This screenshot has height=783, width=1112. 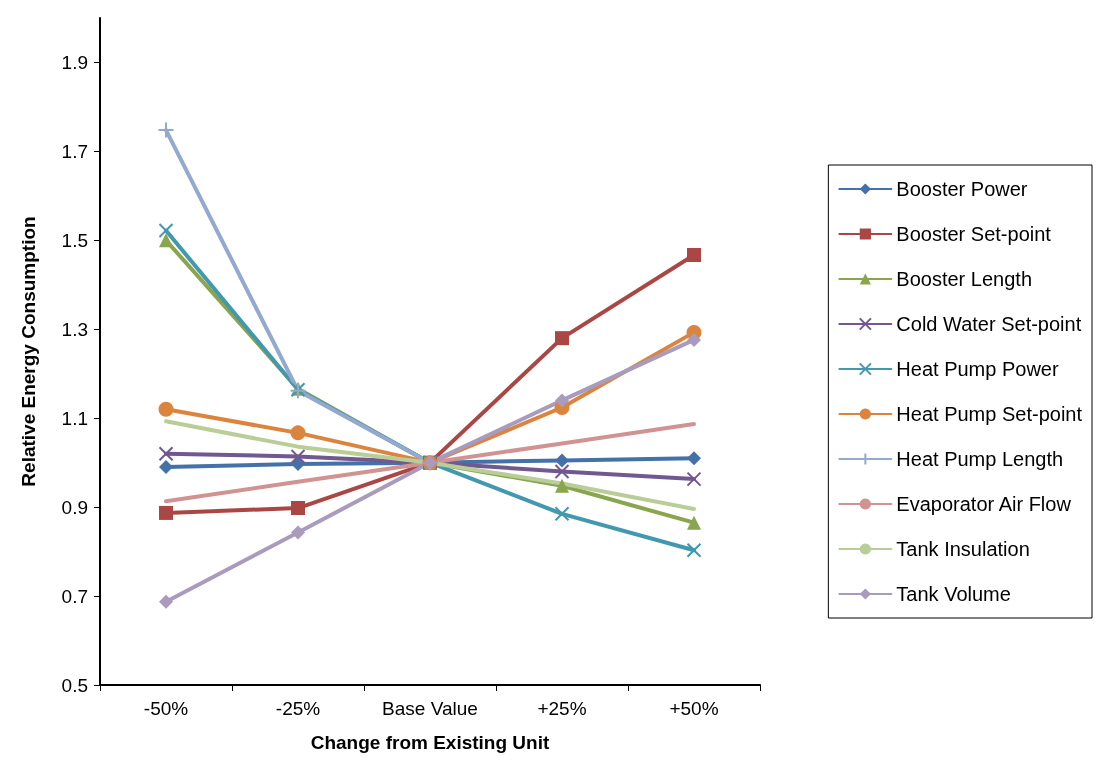 I want to click on legend-label: Booster Length, so click(x=964, y=279).